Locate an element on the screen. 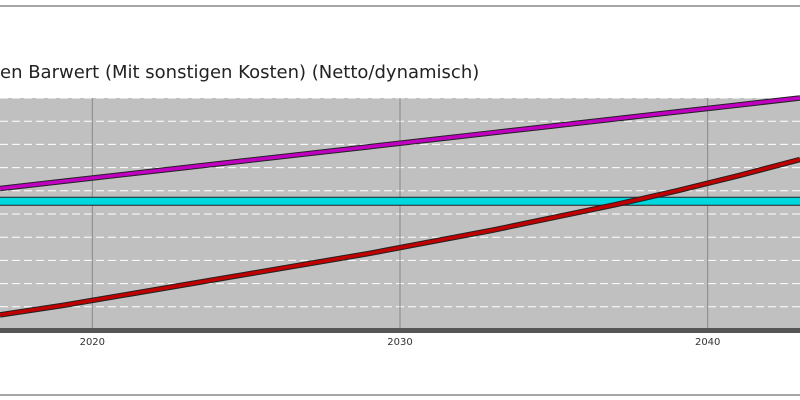  x-tick-label: 2030 is located at coordinates (399, 342).